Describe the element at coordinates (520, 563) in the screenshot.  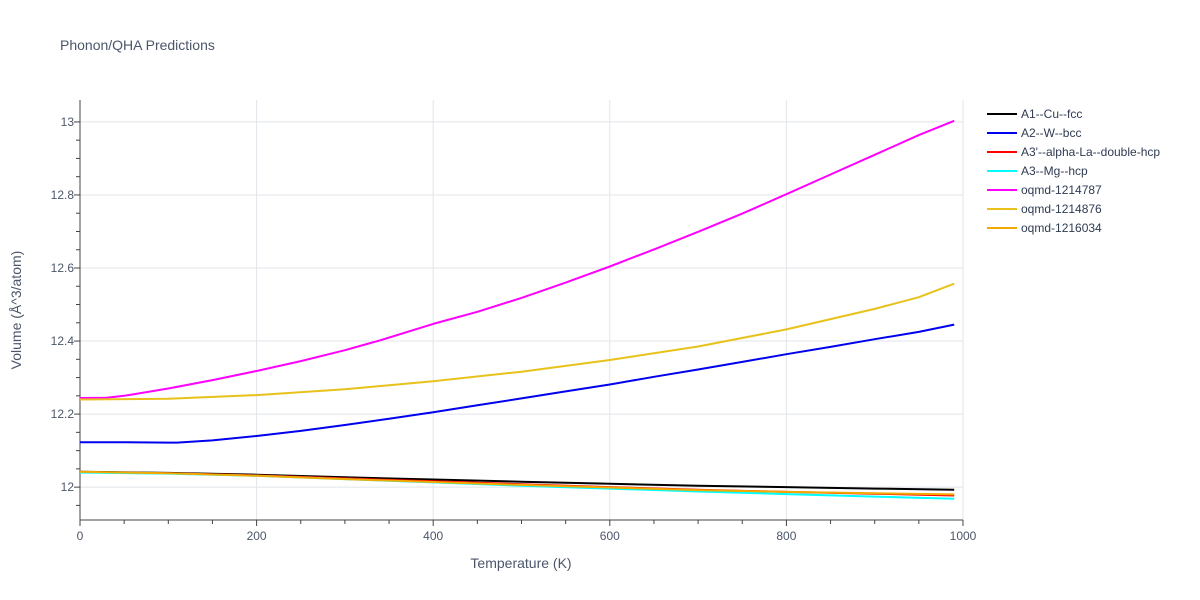
I see `x-axis-title: Temperature (K)` at that location.